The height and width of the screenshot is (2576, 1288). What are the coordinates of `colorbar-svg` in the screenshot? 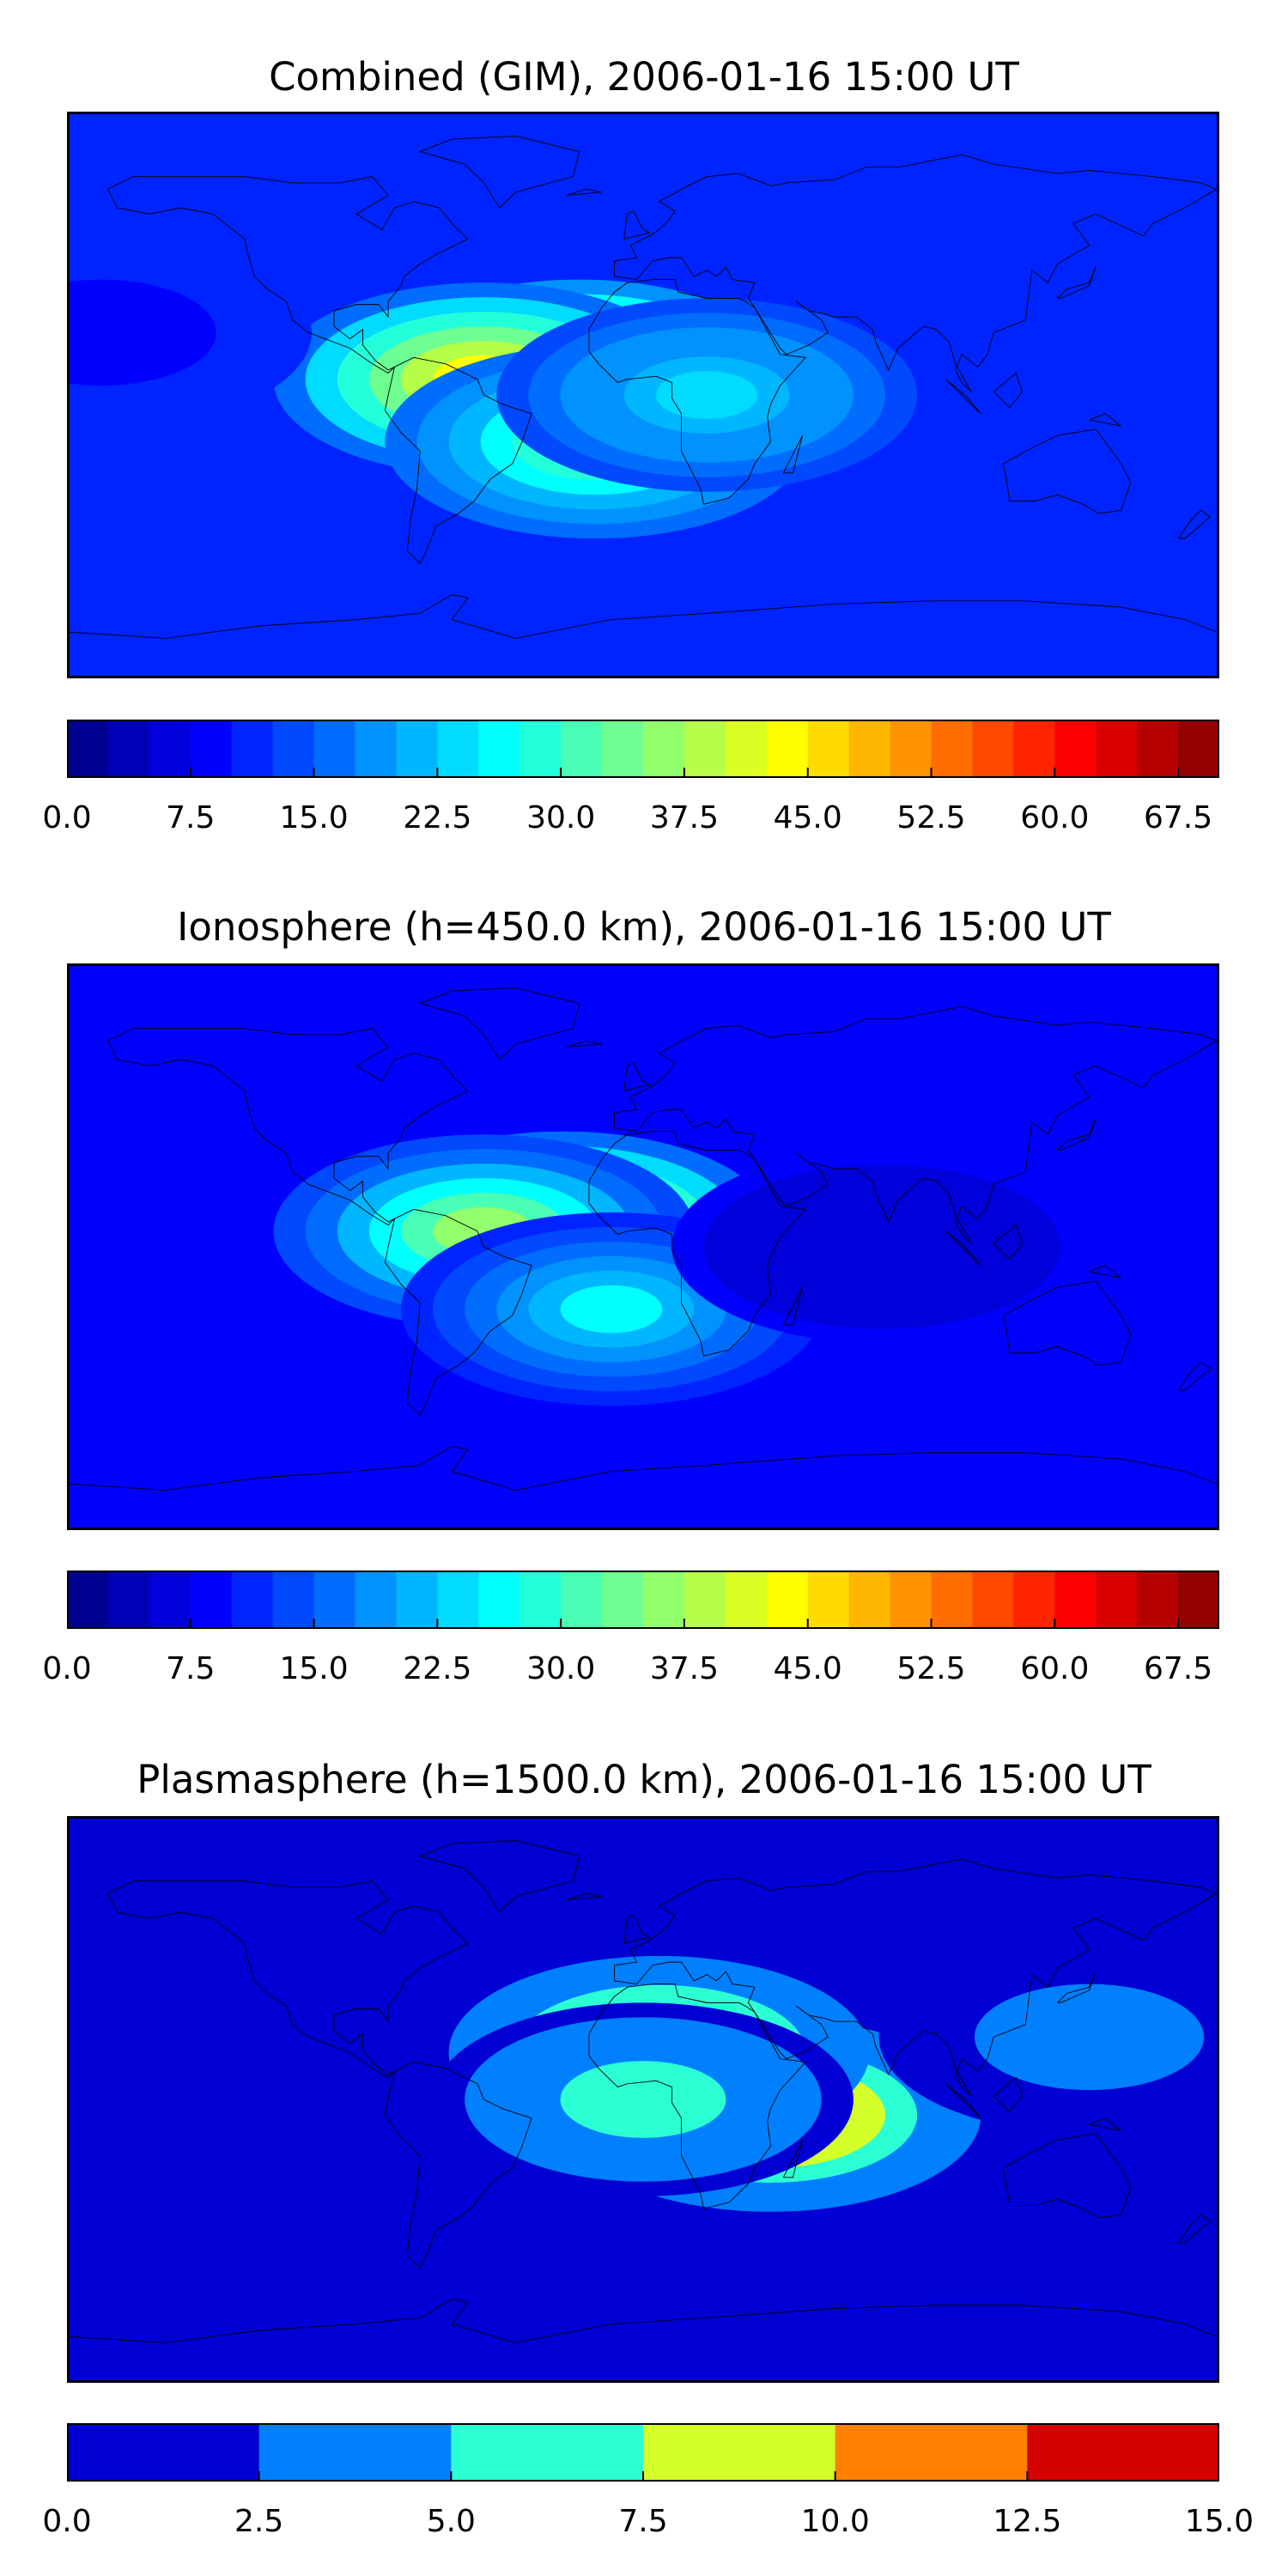 It's located at (643, 2452).